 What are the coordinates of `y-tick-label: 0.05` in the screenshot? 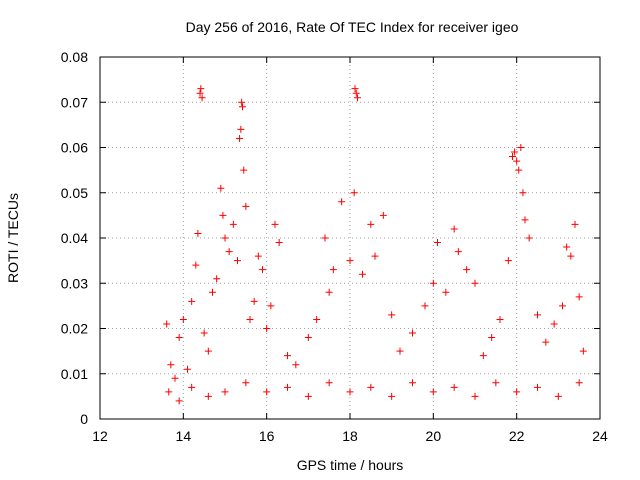 It's located at (74, 193).